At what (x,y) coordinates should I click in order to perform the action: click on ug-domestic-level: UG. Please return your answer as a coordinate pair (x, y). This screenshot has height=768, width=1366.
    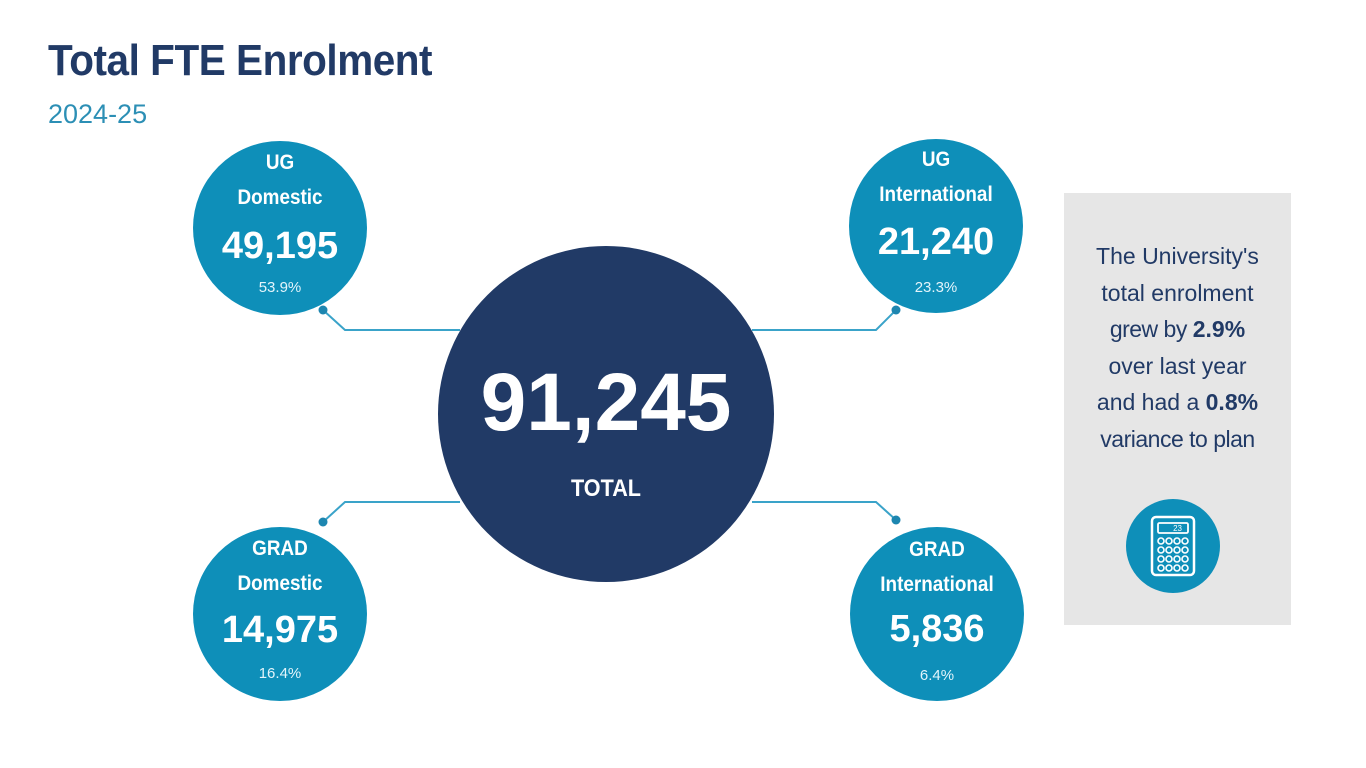
    Looking at the image, I should click on (280, 162).